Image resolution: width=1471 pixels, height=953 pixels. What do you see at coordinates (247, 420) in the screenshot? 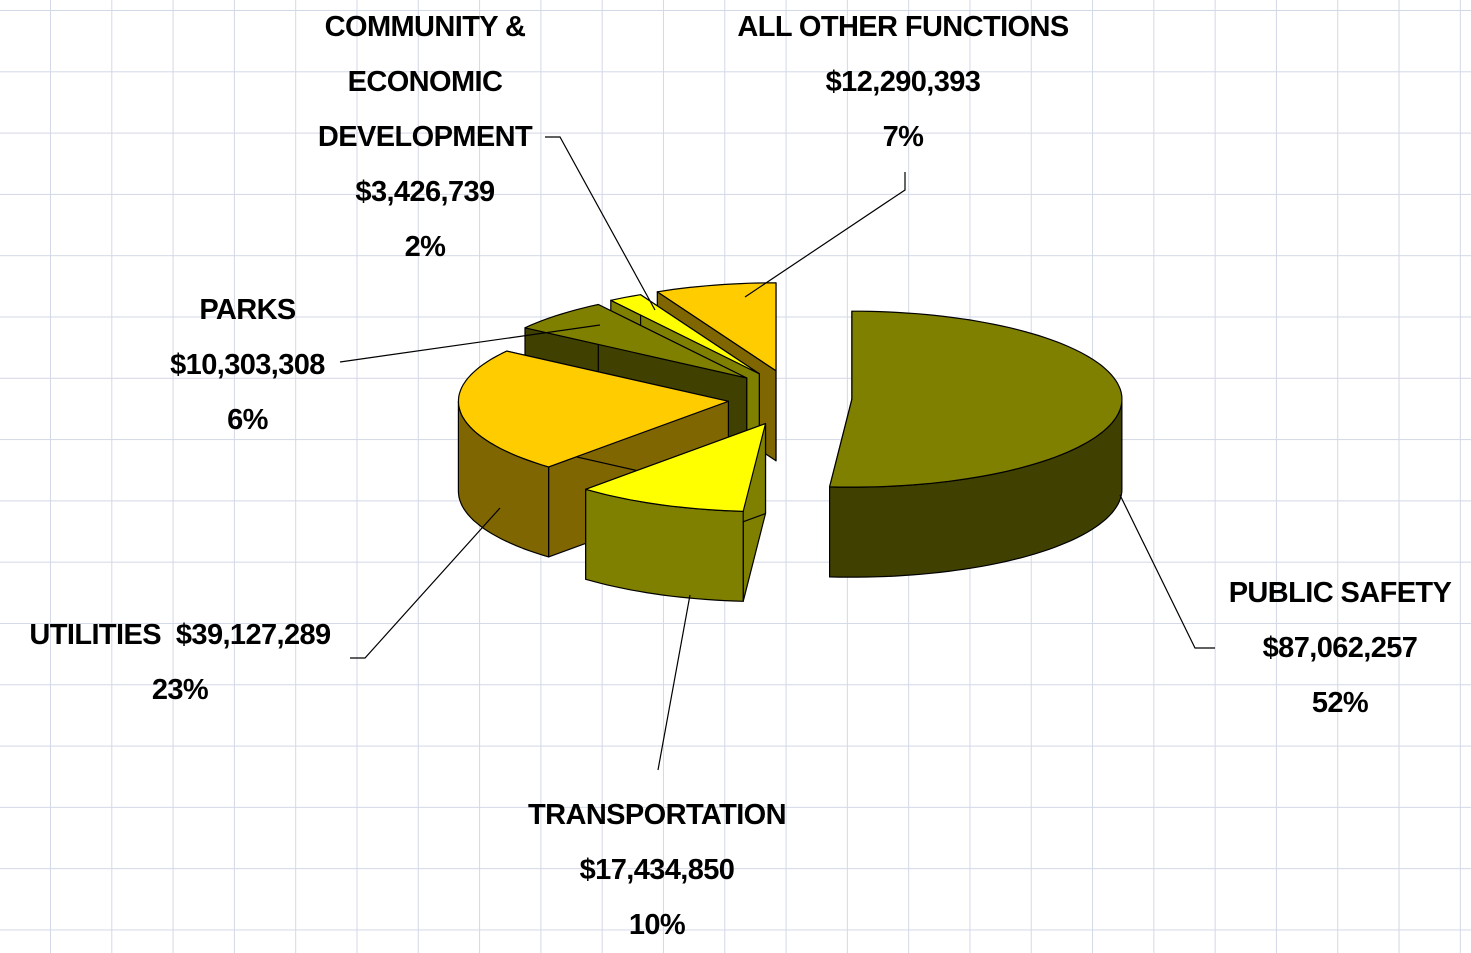
I see `percent-label: 6%` at bounding box center [247, 420].